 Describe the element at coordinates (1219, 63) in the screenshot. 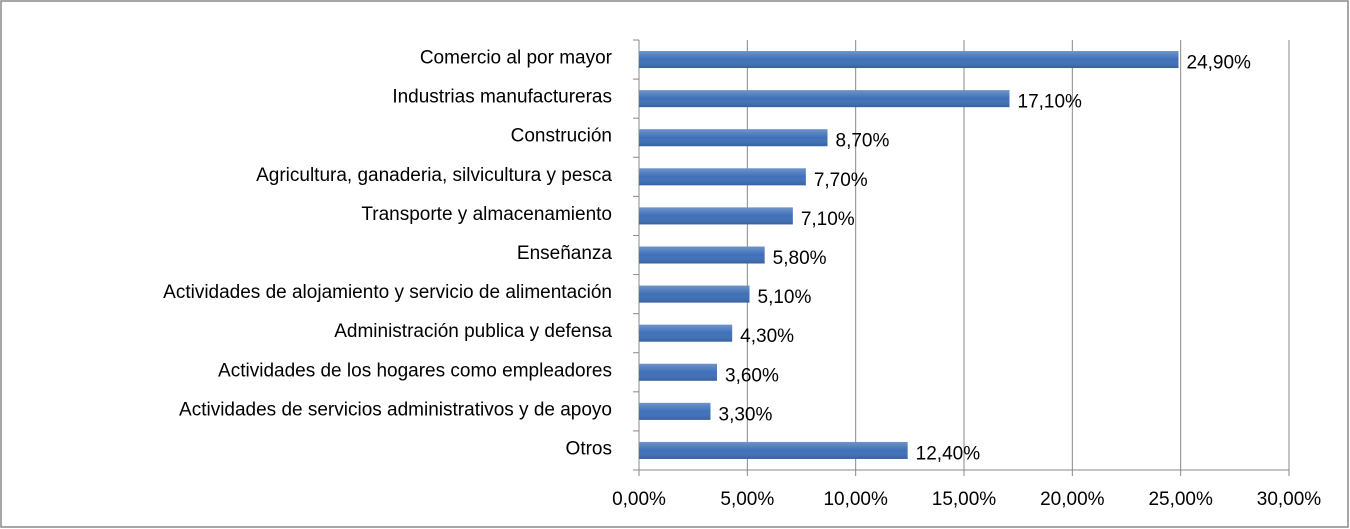

I see `value-label: 24,90%` at that location.